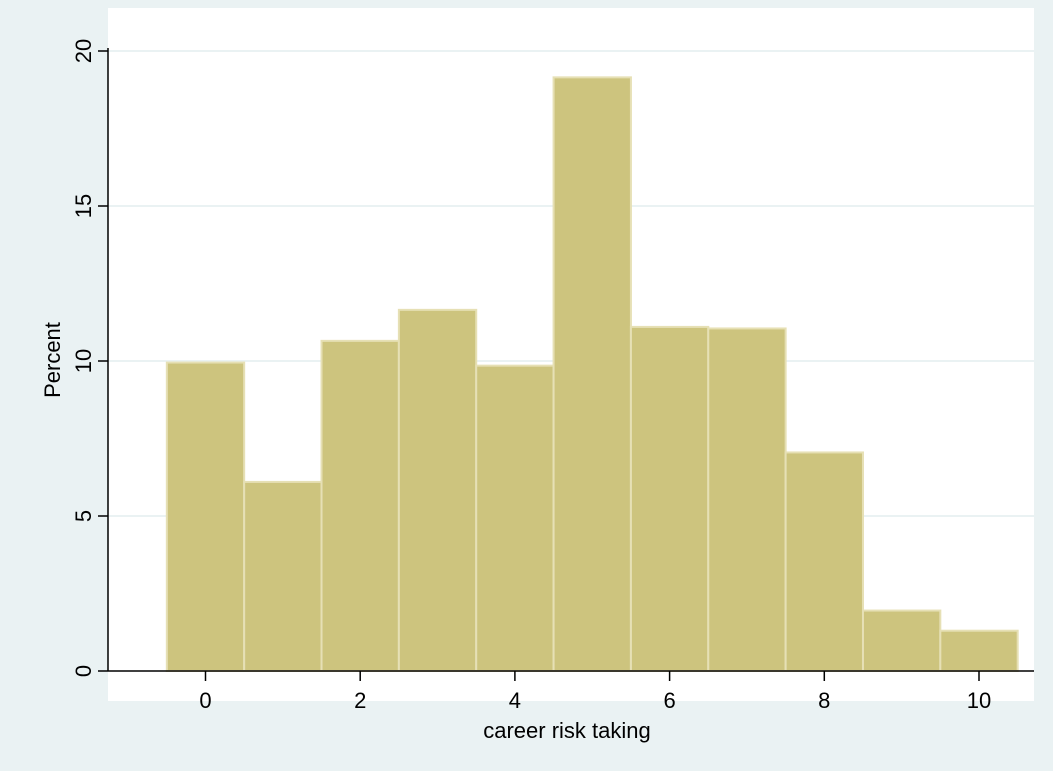 This screenshot has width=1053, height=771. What do you see at coordinates (979, 700) in the screenshot?
I see `x-tick-label: 10` at bounding box center [979, 700].